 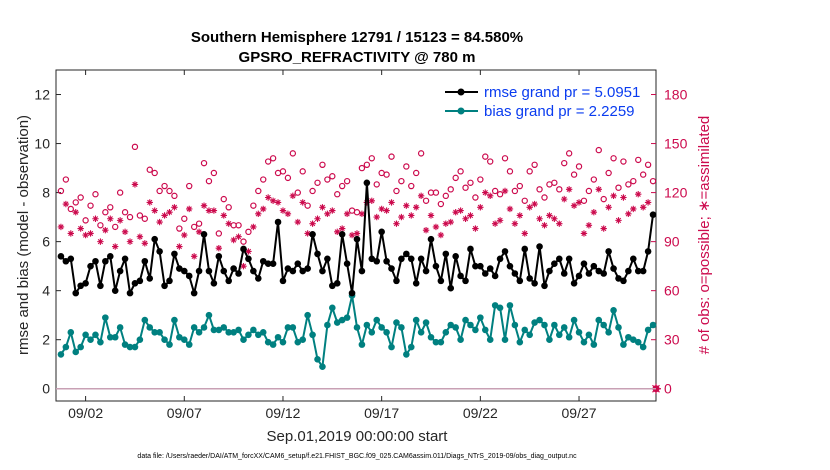 I want to click on y-tick-label: 8, so click(x=46, y=193).